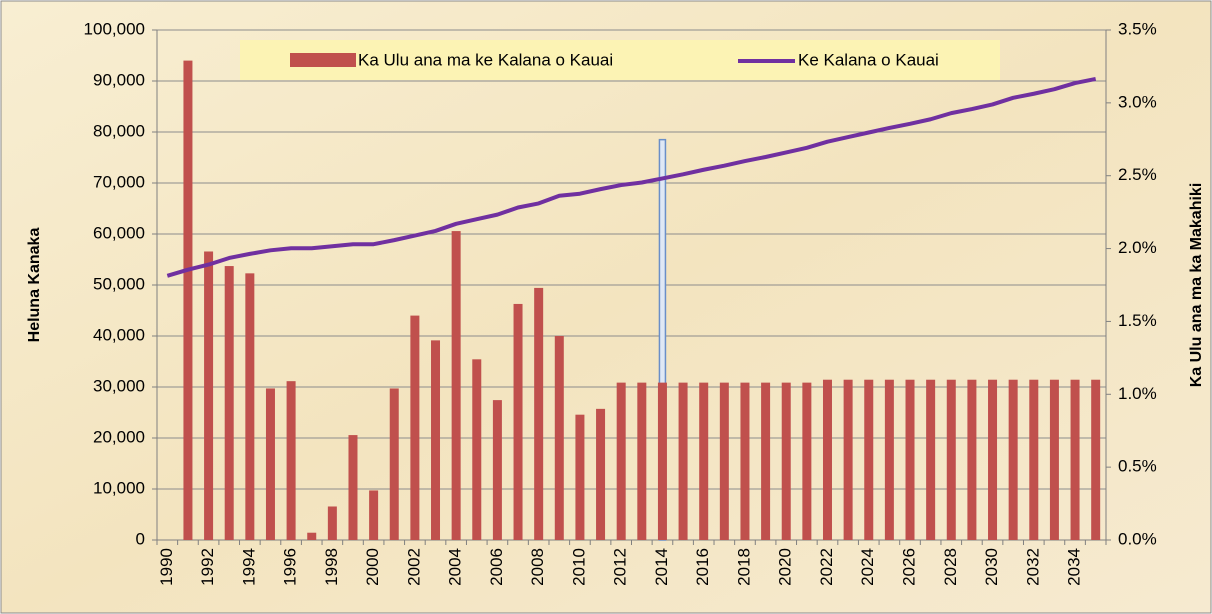 The image size is (1212, 614). Describe the element at coordinates (119, 334) in the screenshot. I see `y-tick-label: 40,000` at that location.